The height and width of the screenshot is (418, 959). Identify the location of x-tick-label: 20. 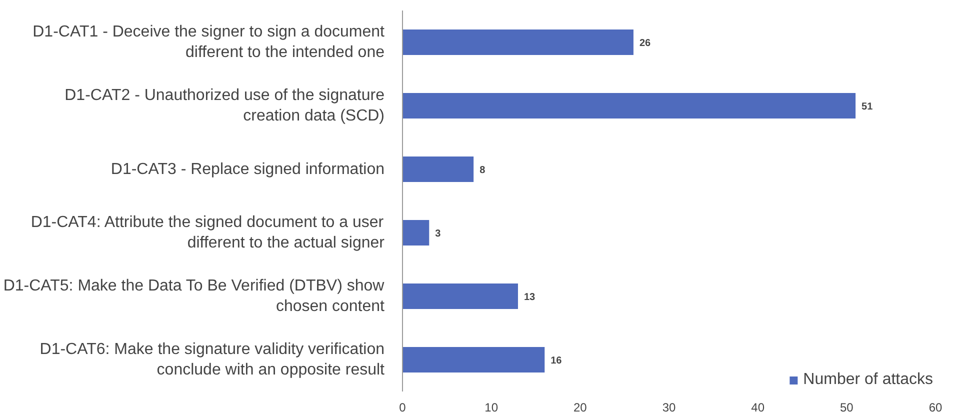
(580, 407).